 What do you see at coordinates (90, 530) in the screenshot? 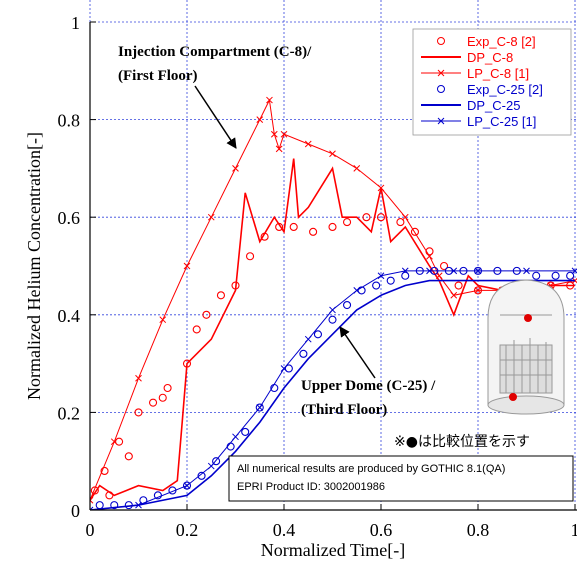
I see `x-tick-label: 0` at bounding box center [90, 530].